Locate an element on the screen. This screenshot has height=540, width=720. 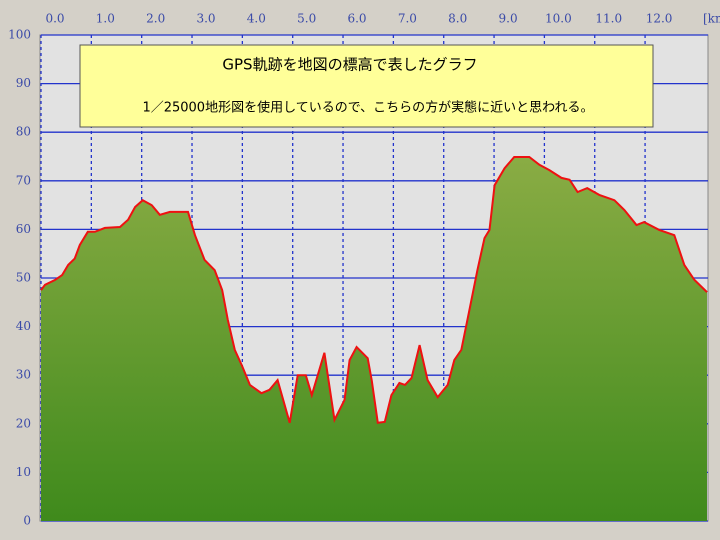
y-tick-label: 50 is located at coordinates (23, 278).